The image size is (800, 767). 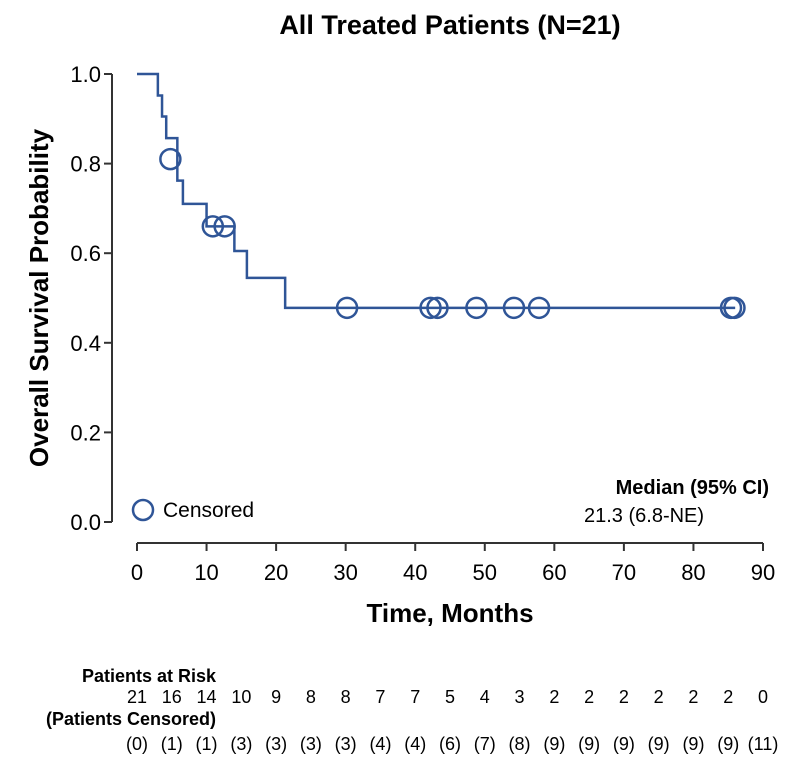 I want to click on y-axis-title: Overall Survival Probability, so click(x=39, y=297).